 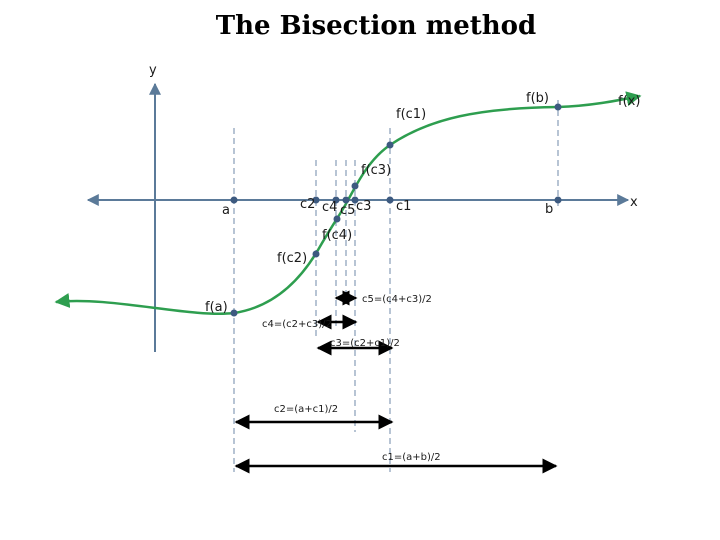 I want to click on point-fc4, so click(x=337, y=219).